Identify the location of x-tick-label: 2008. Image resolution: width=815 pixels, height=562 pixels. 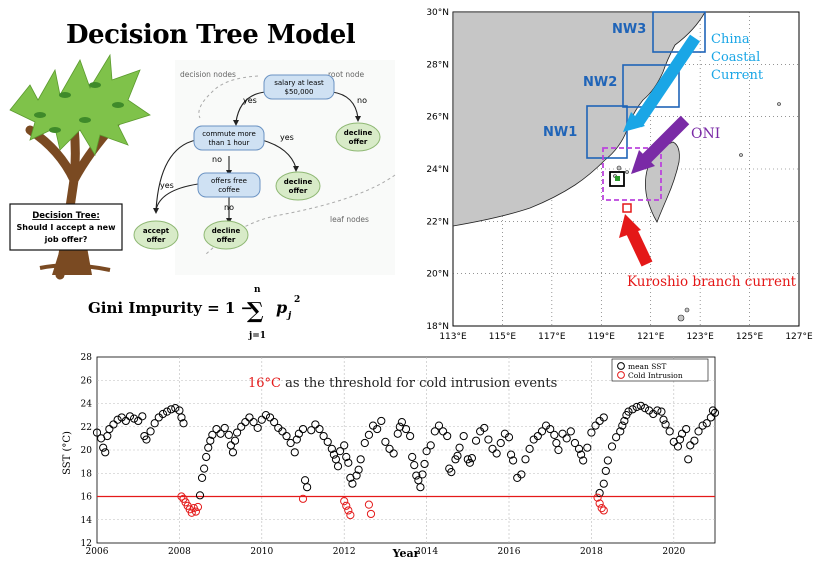
(179, 552).